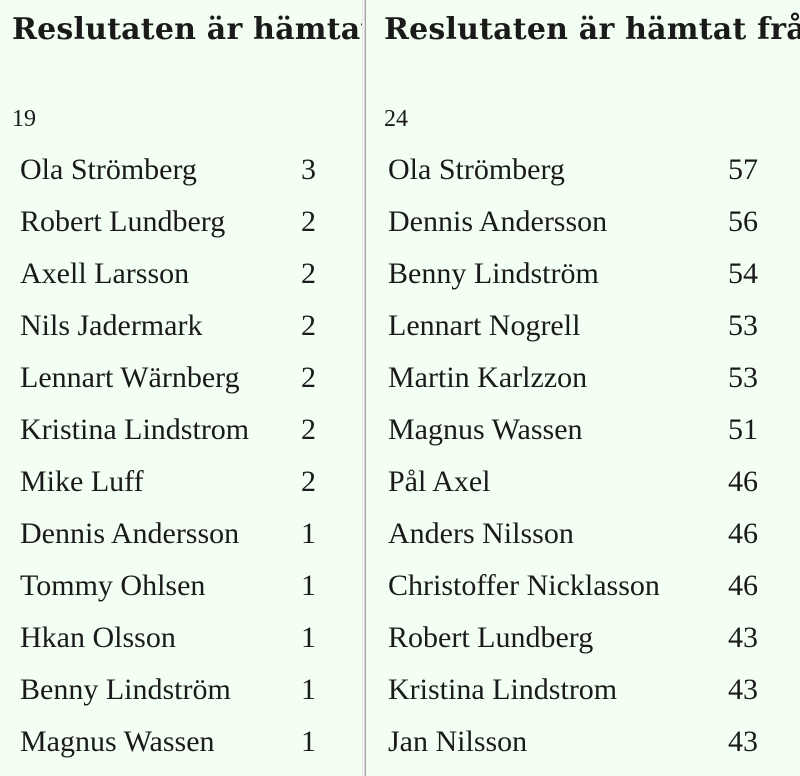  I want to click on table-row: Christoffer Nicklasson 46, so click(573, 586).